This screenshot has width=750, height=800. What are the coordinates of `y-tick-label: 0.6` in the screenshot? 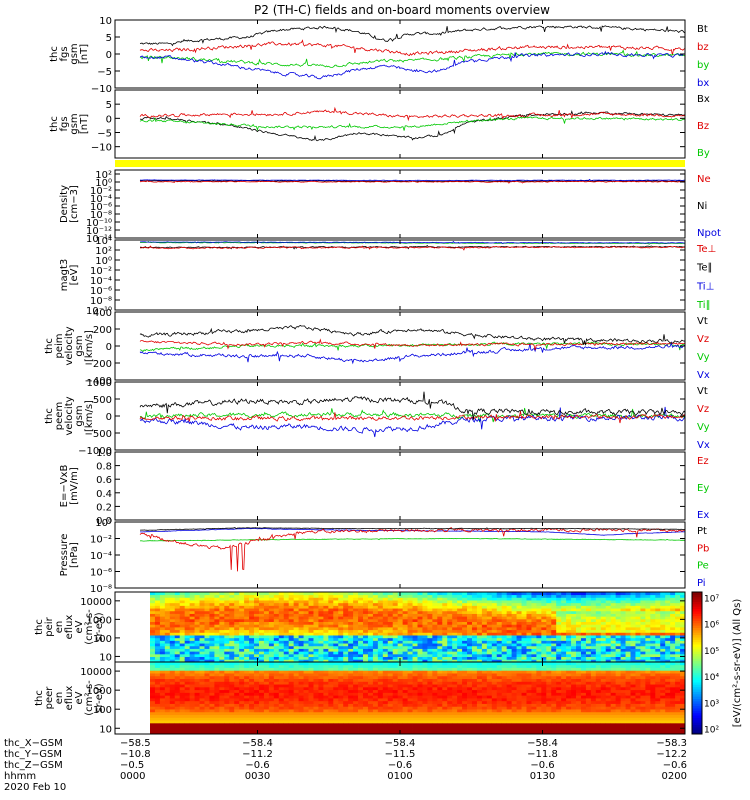 It's located at (104, 480).